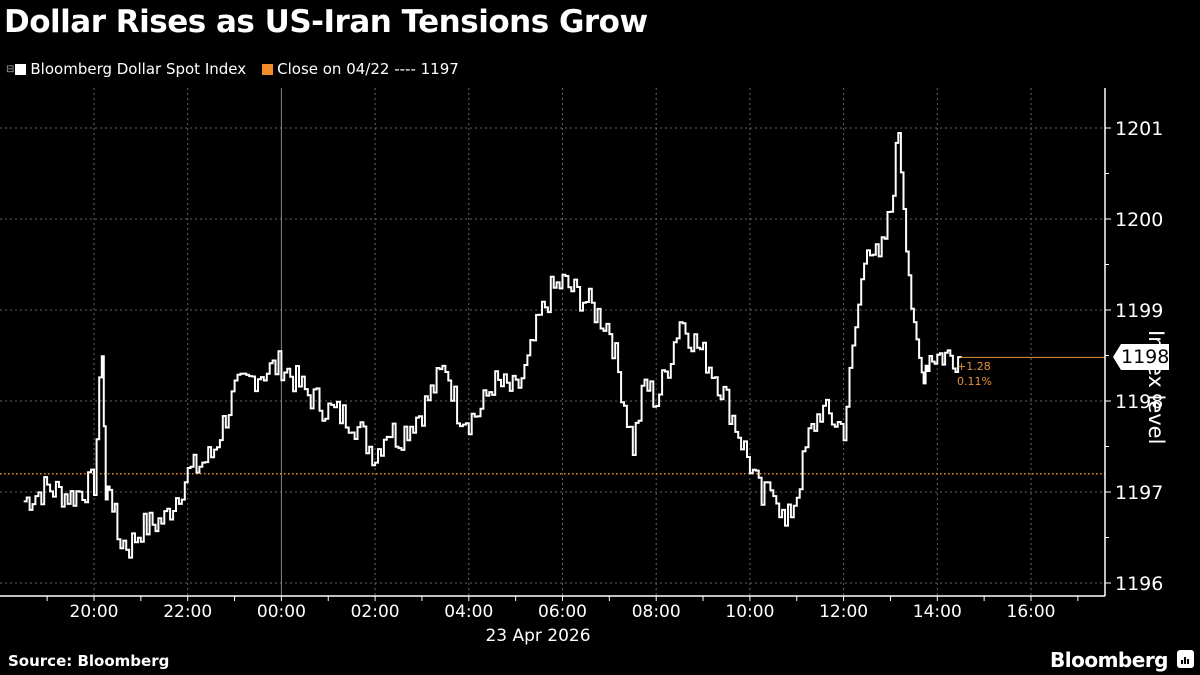 Image resolution: width=1200 pixels, height=675 pixels. What do you see at coordinates (656, 612) in the screenshot?
I see `x-tick-label: 08:00` at bounding box center [656, 612].